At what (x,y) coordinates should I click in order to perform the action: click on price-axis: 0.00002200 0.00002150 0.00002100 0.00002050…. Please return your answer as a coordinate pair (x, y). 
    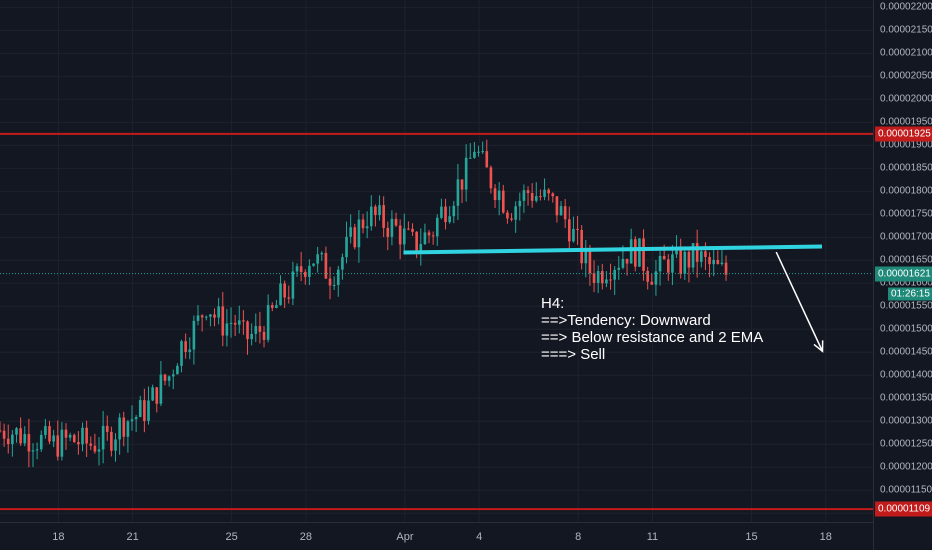
    Looking at the image, I should click on (902, 275).